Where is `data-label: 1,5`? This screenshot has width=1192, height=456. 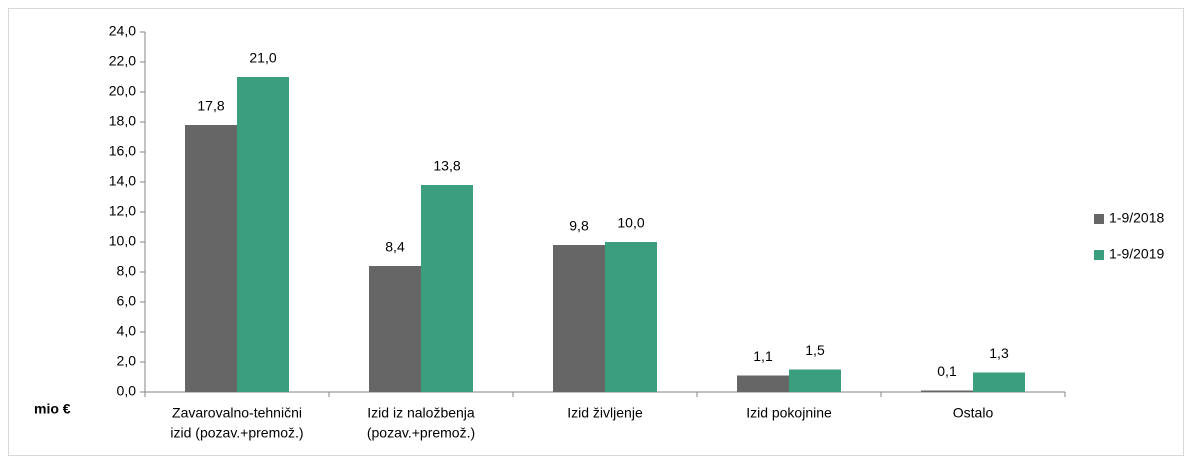
data-label: 1,5 is located at coordinates (815, 350).